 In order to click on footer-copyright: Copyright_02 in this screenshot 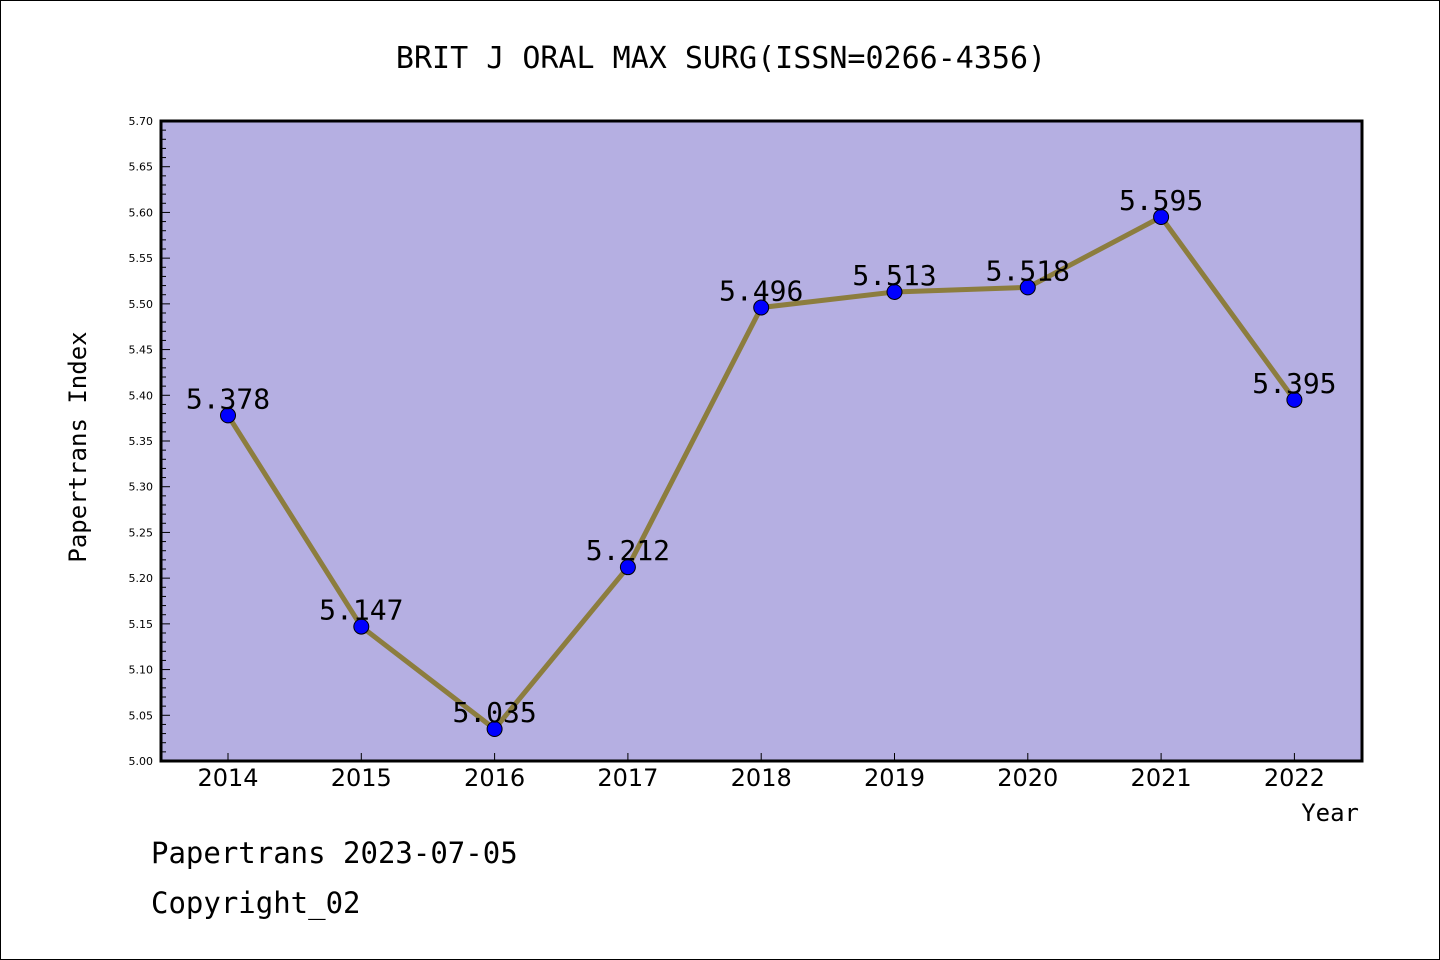, I will do `click(256, 903)`.